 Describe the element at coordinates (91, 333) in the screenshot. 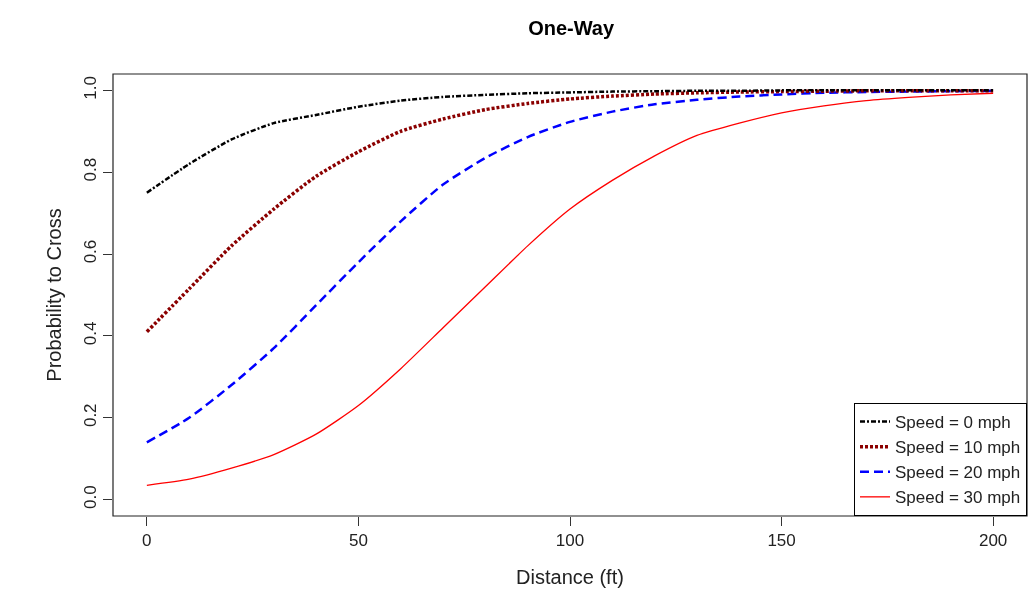

I see `y-tick-label: 0.4` at that location.